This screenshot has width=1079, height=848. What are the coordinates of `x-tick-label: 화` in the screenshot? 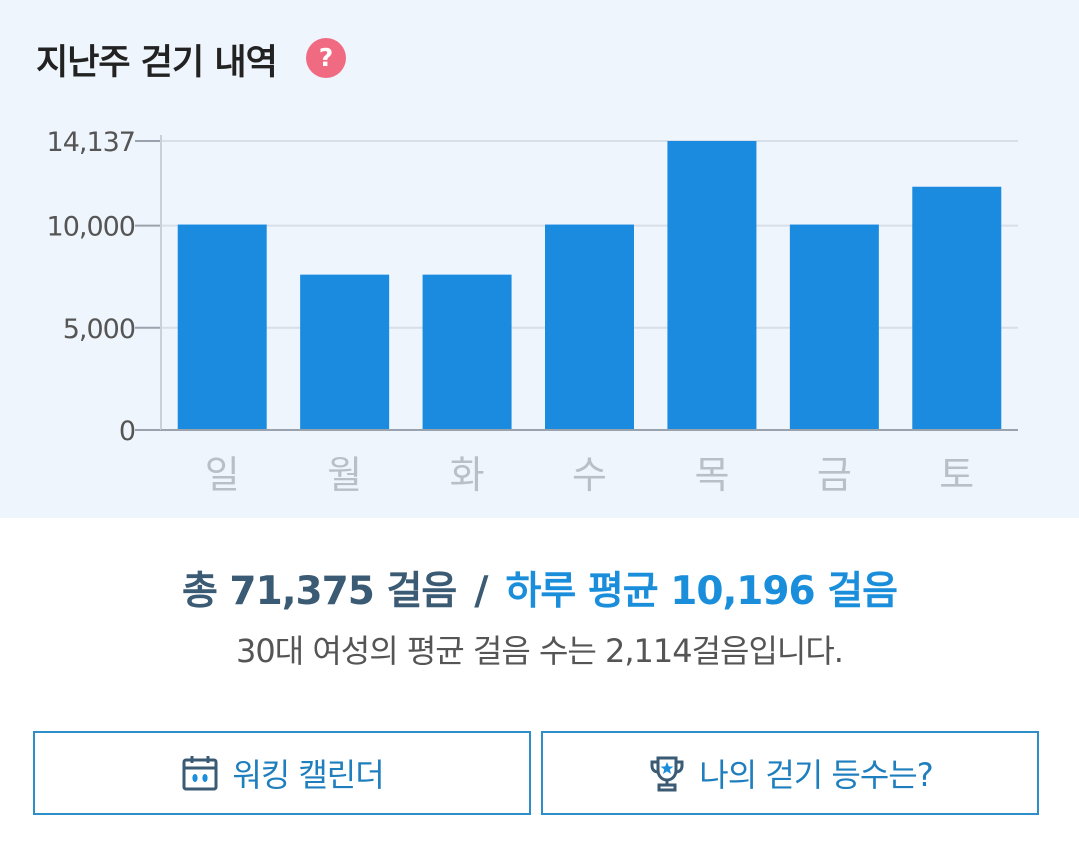 It's located at (467, 475).